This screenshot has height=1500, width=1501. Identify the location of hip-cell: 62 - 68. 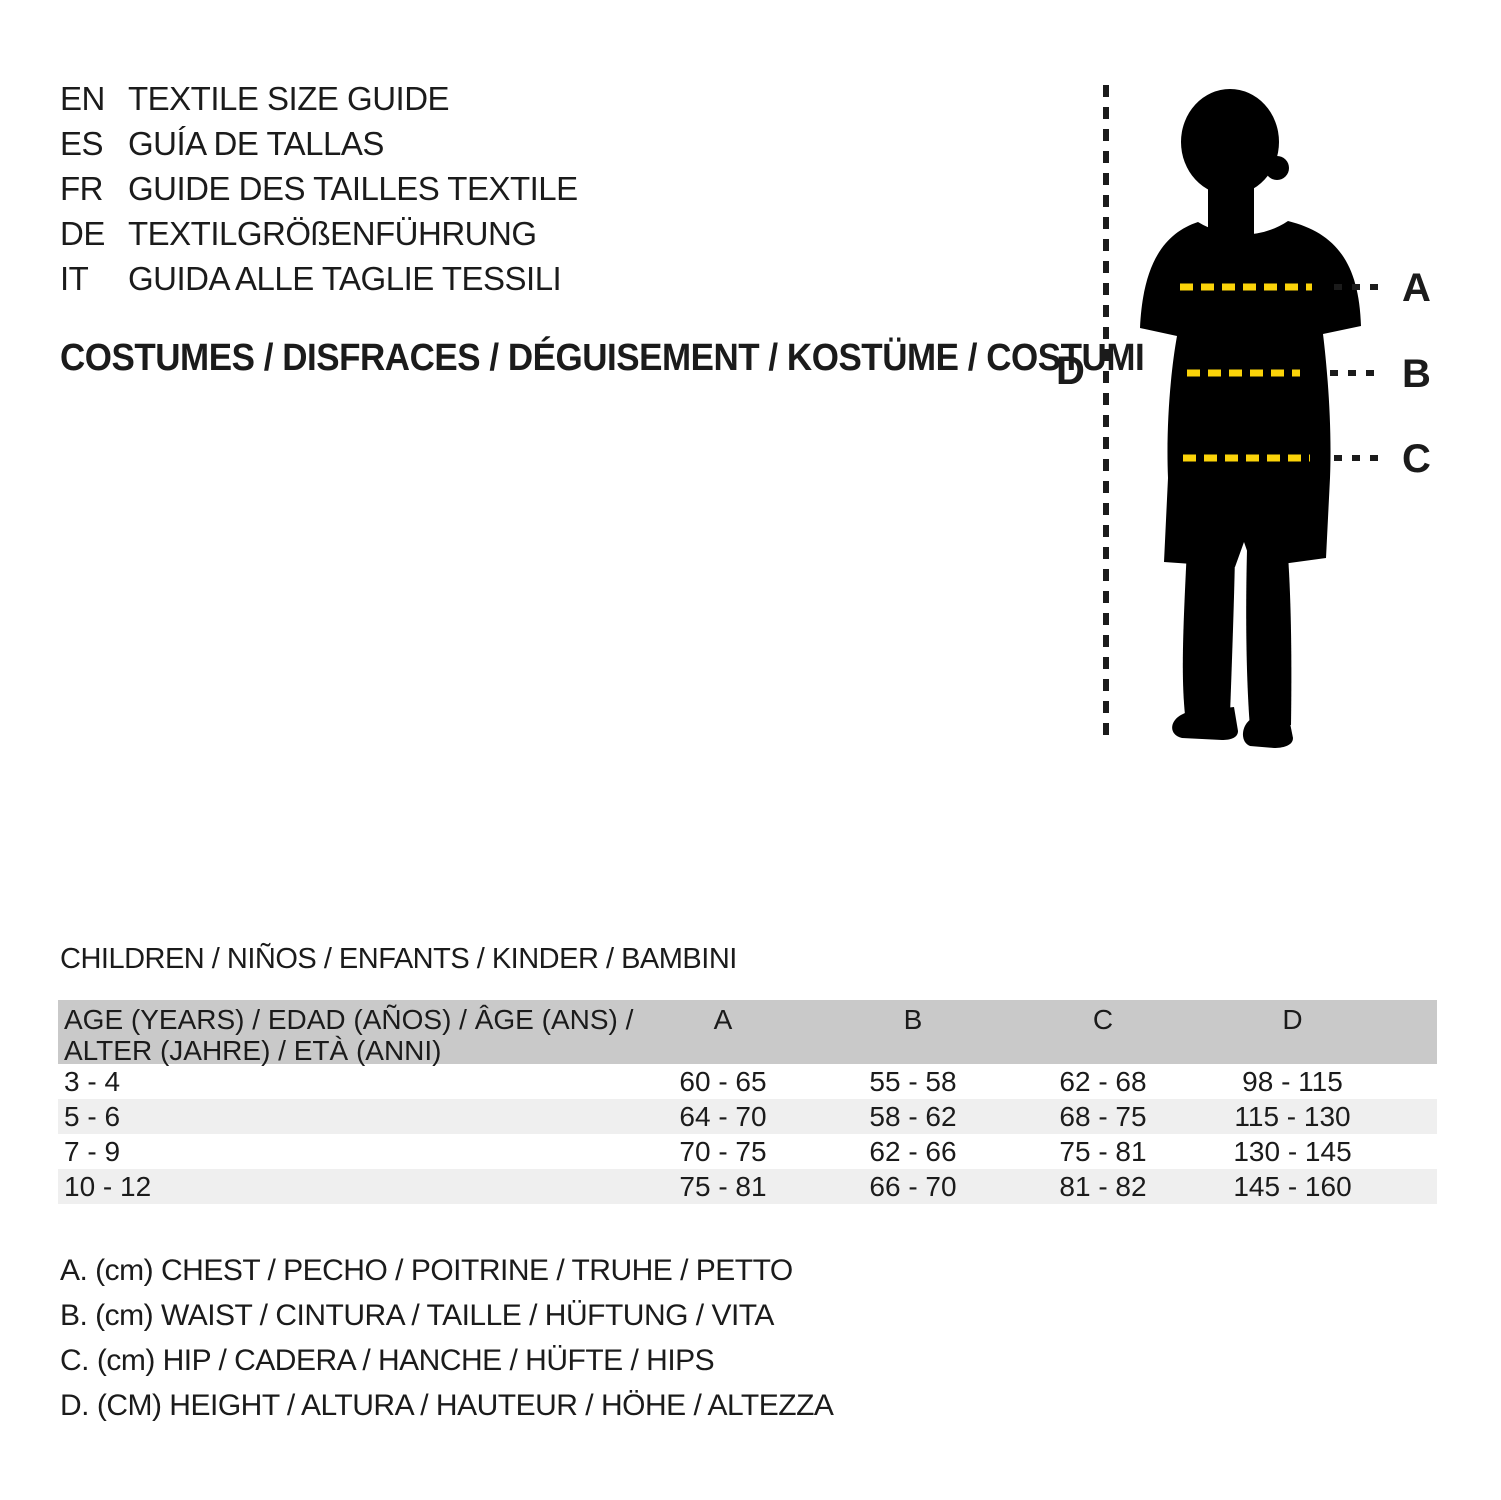
(1103, 1081).